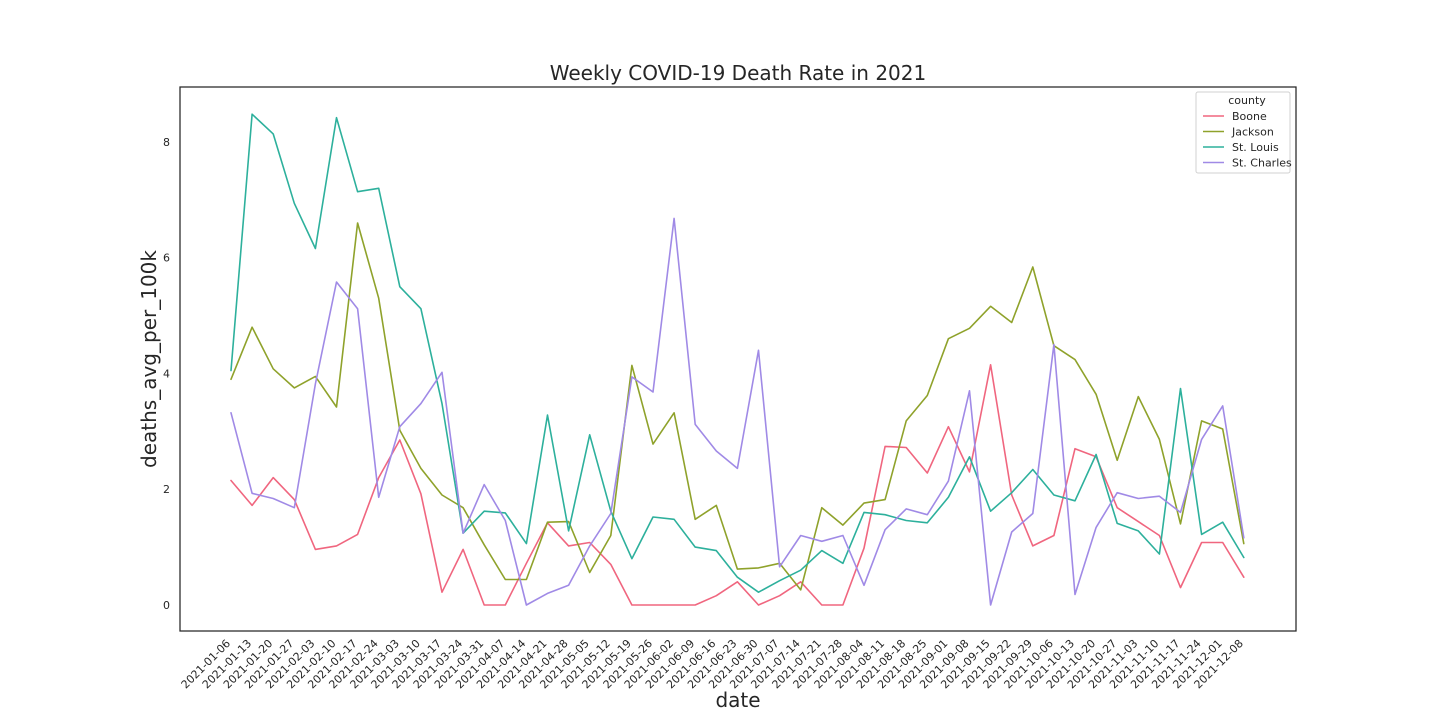  I want to click on legend-label: Boone, so click(1249, 116).